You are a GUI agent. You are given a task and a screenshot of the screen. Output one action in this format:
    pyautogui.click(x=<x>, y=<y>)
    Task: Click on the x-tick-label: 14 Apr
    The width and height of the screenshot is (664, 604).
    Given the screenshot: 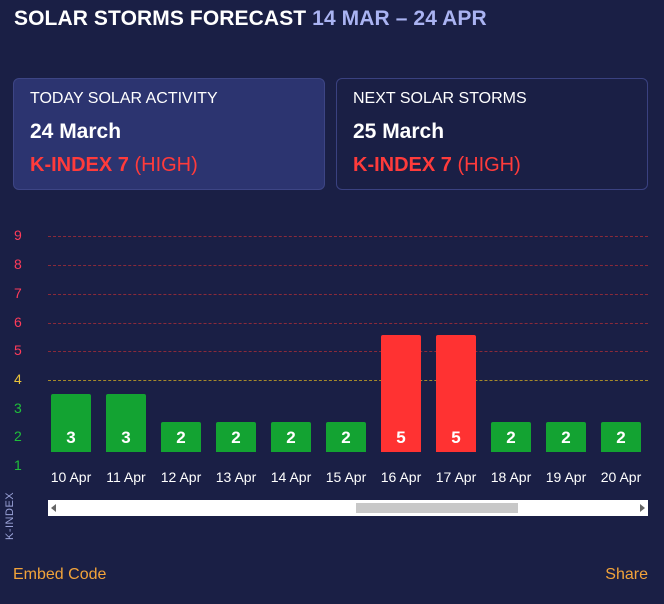 What is the action you would take?
    pyautogui.click(x=291, y=477)
    